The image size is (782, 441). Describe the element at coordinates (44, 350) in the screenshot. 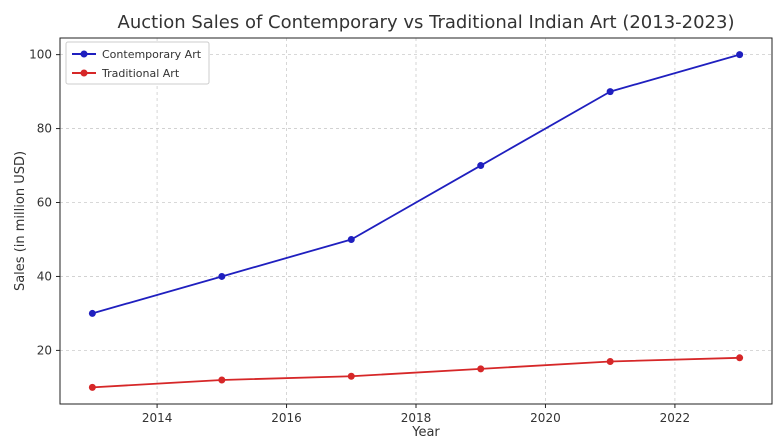

I see `y-tick-label-20: 20` at that location.